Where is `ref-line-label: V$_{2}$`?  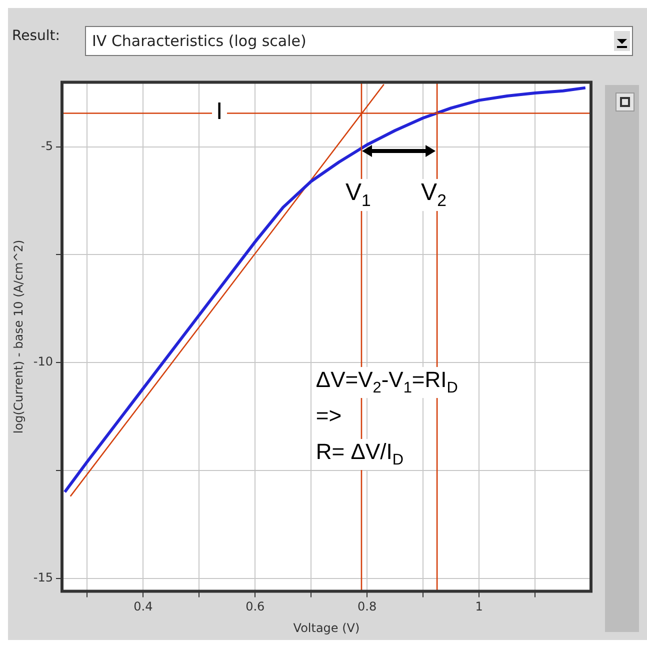 ref-line-label: V$_{2}$ is located at coordinates (433, 195).